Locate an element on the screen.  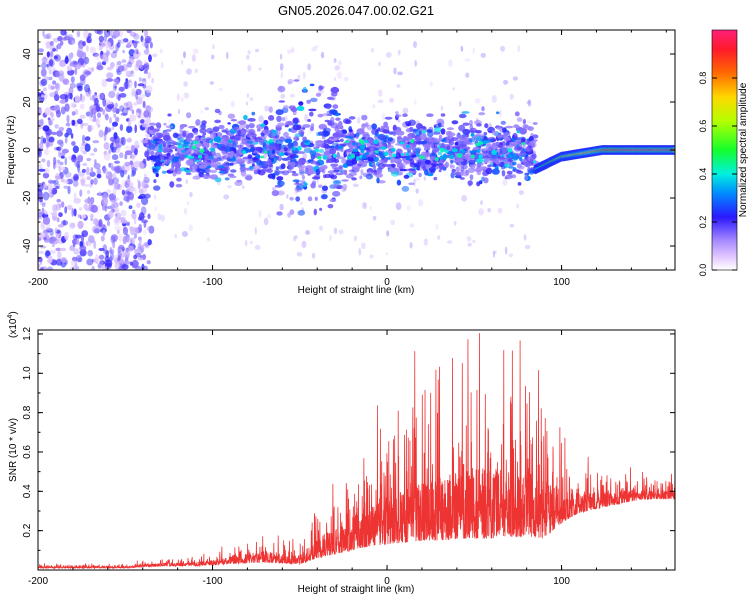
colorbar-frame is located at coordinates (724, 150).